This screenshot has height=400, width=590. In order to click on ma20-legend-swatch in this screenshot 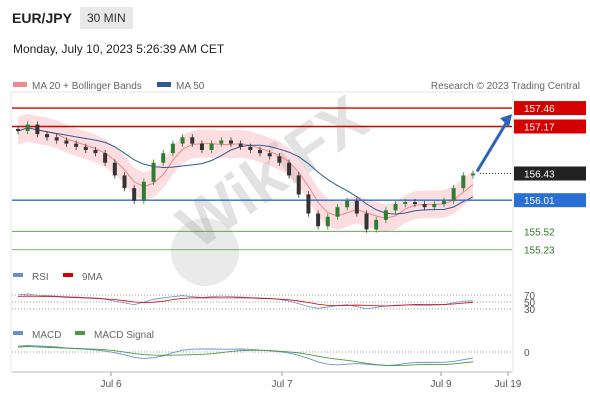, I will do `click(20, 84)`.